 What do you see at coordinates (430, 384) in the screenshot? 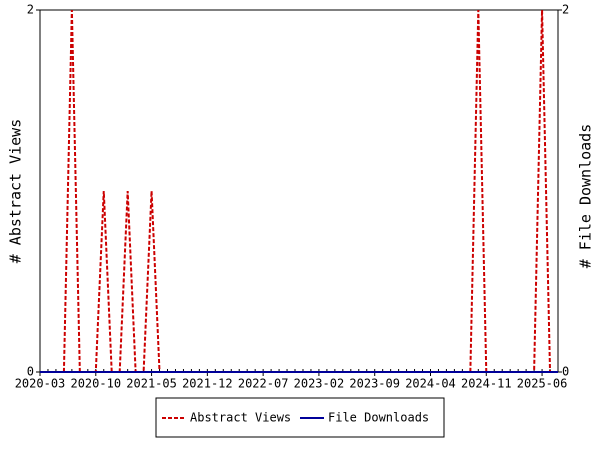
I see `x-tick-label: 2024-04` at bounding box center [430, 384].